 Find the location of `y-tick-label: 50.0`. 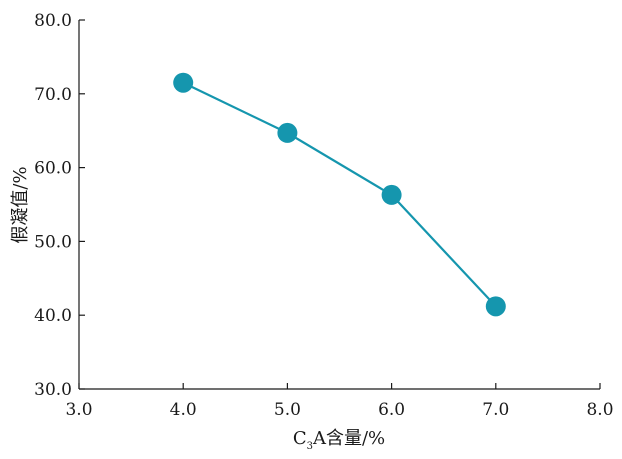

y-tick-label: 50.0 is located at coordinates (53, 242).